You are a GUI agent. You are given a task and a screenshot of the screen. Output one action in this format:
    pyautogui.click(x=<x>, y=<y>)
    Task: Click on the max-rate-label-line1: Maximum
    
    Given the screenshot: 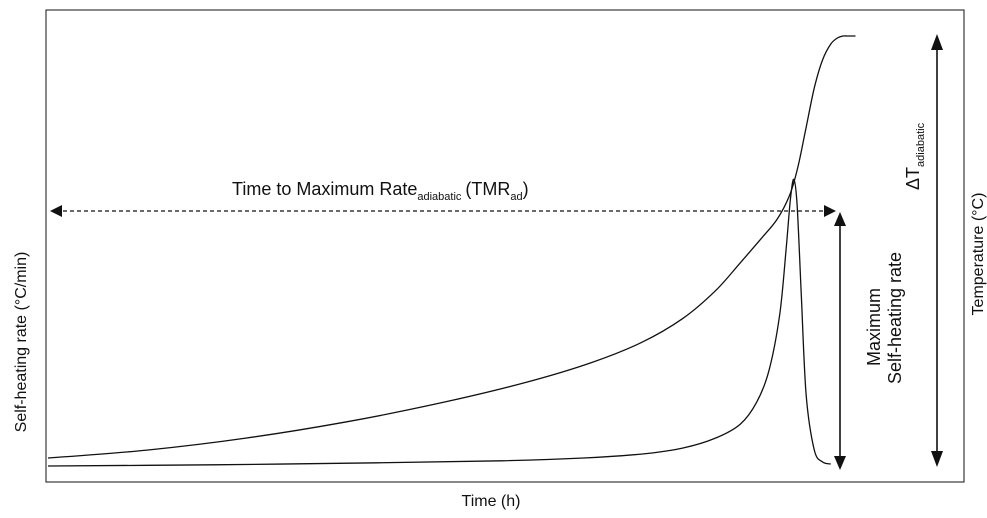 What is the action you would take?
    pyautogui.click(x=874, y=327)
    